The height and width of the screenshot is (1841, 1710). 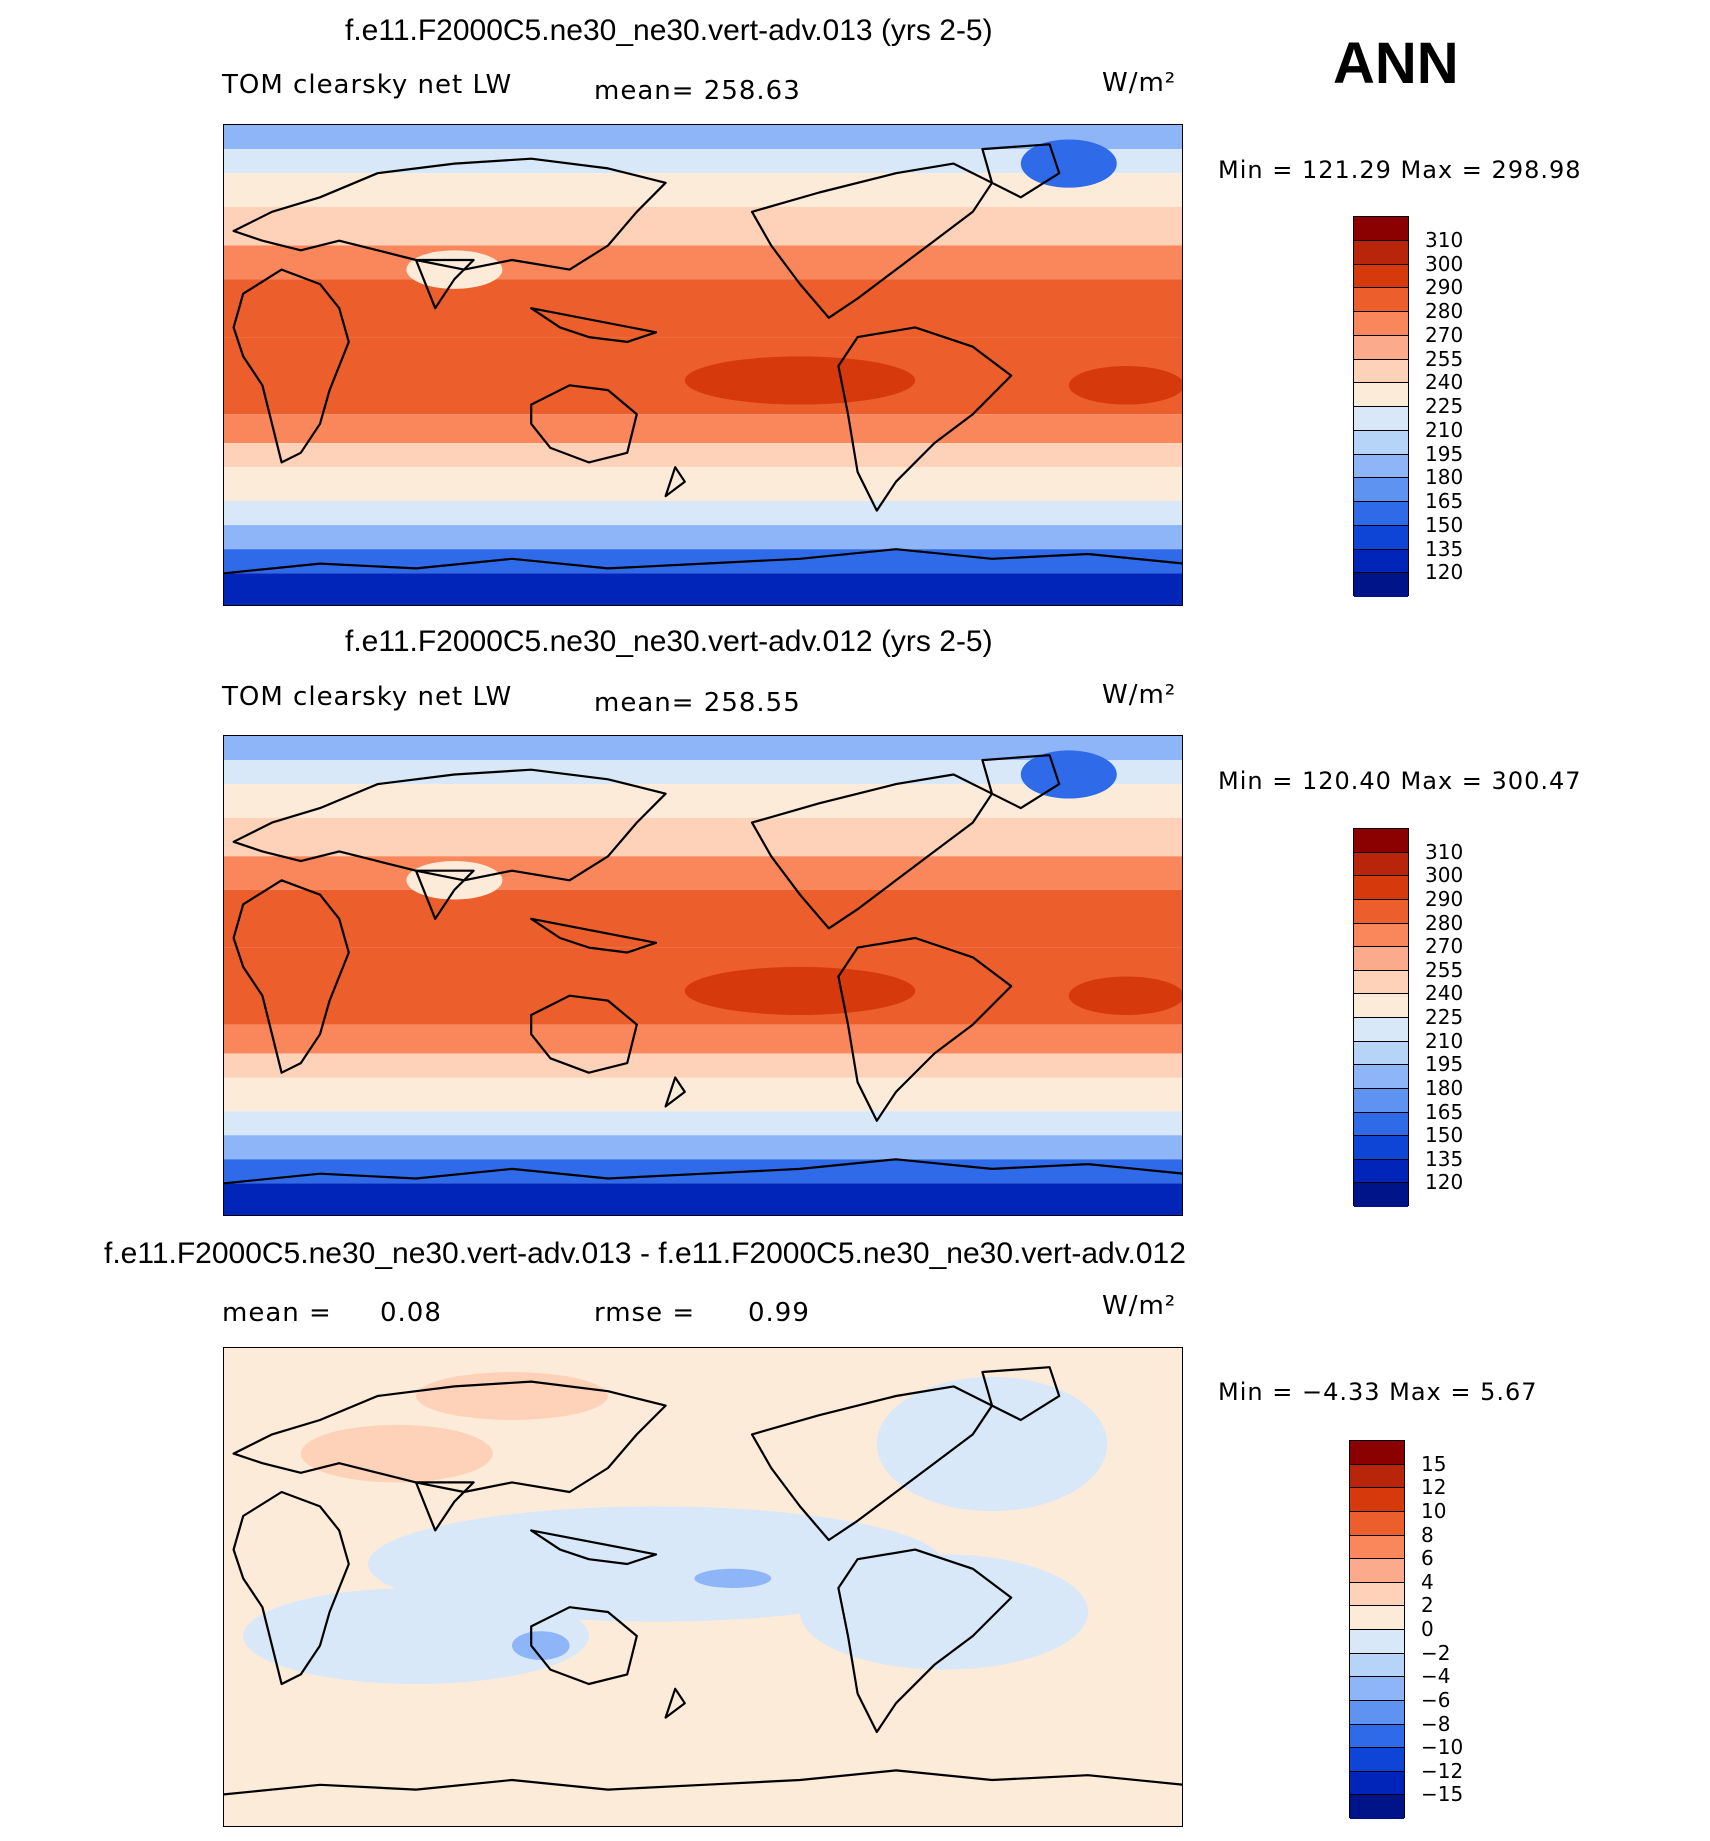 What do you see at coordinates (411, 1313) in the screenshot?
I see `panel-3-mean-value: 0.08` at bounding box center [411, 1313].